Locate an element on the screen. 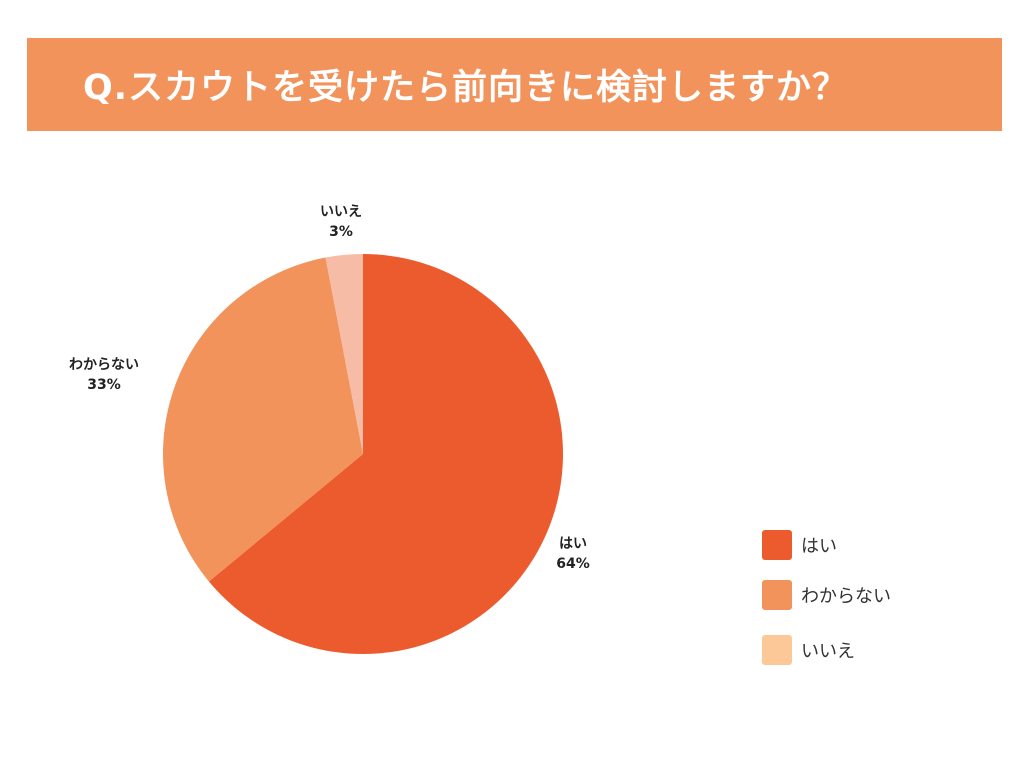 The height and width of the screenshot is (768, 1024). legend-item-wakaranai: わからない is located at coordinates (826, 595).